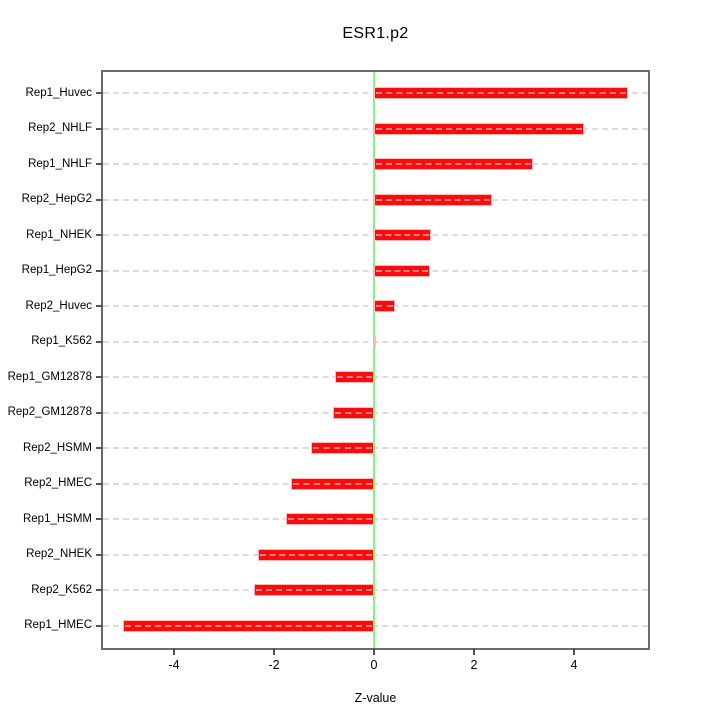  I want to click on y-axis-label: Rep2_NHLF, so click(60, 128).